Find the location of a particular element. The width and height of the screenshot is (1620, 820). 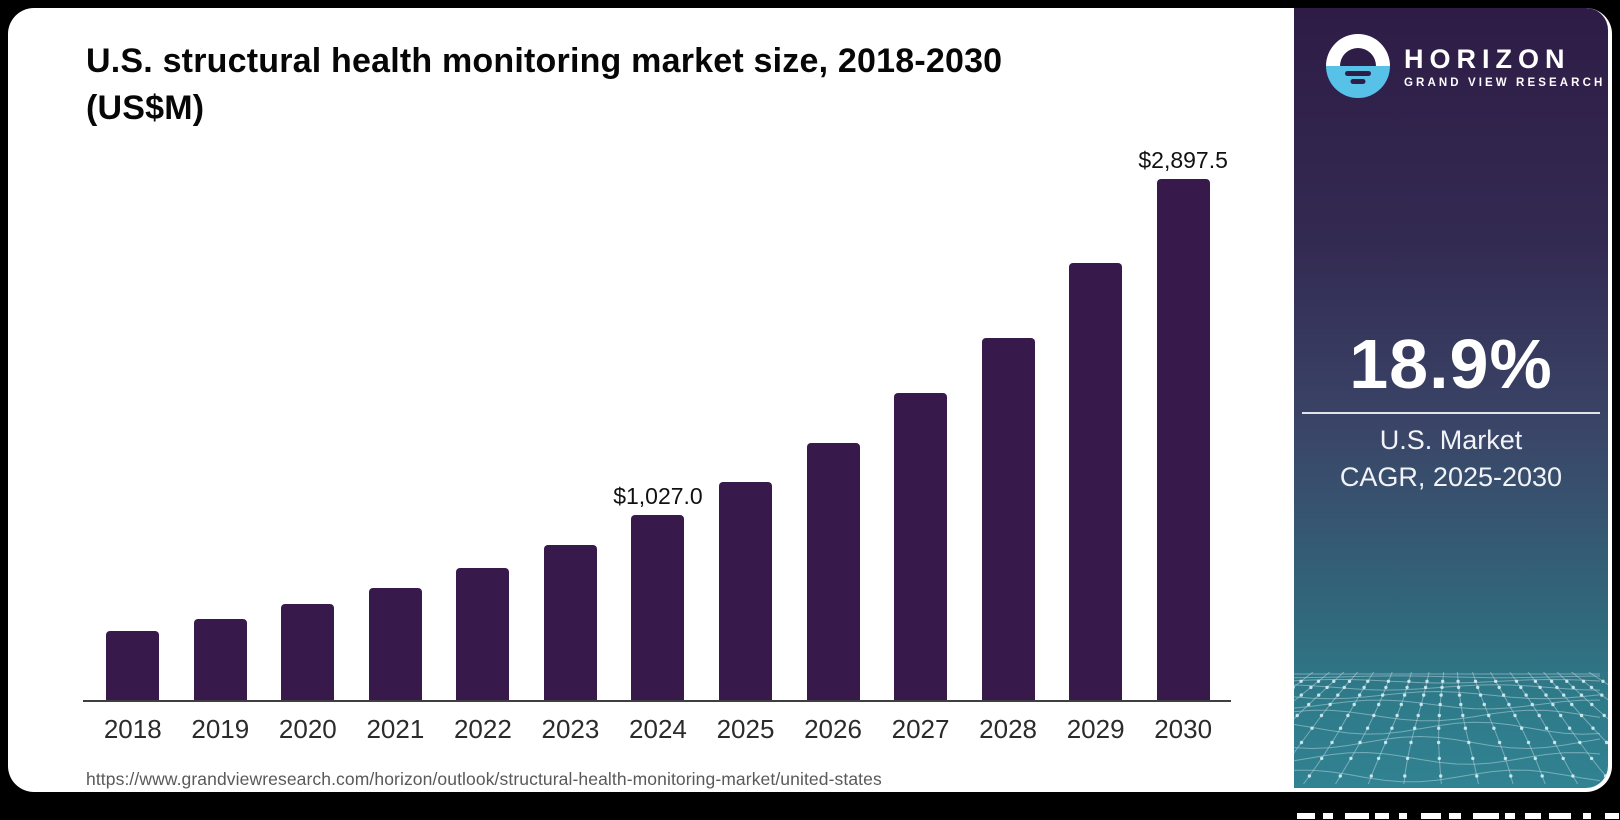

cagr-value: 18.9% is located at coordinates (1451, 364).